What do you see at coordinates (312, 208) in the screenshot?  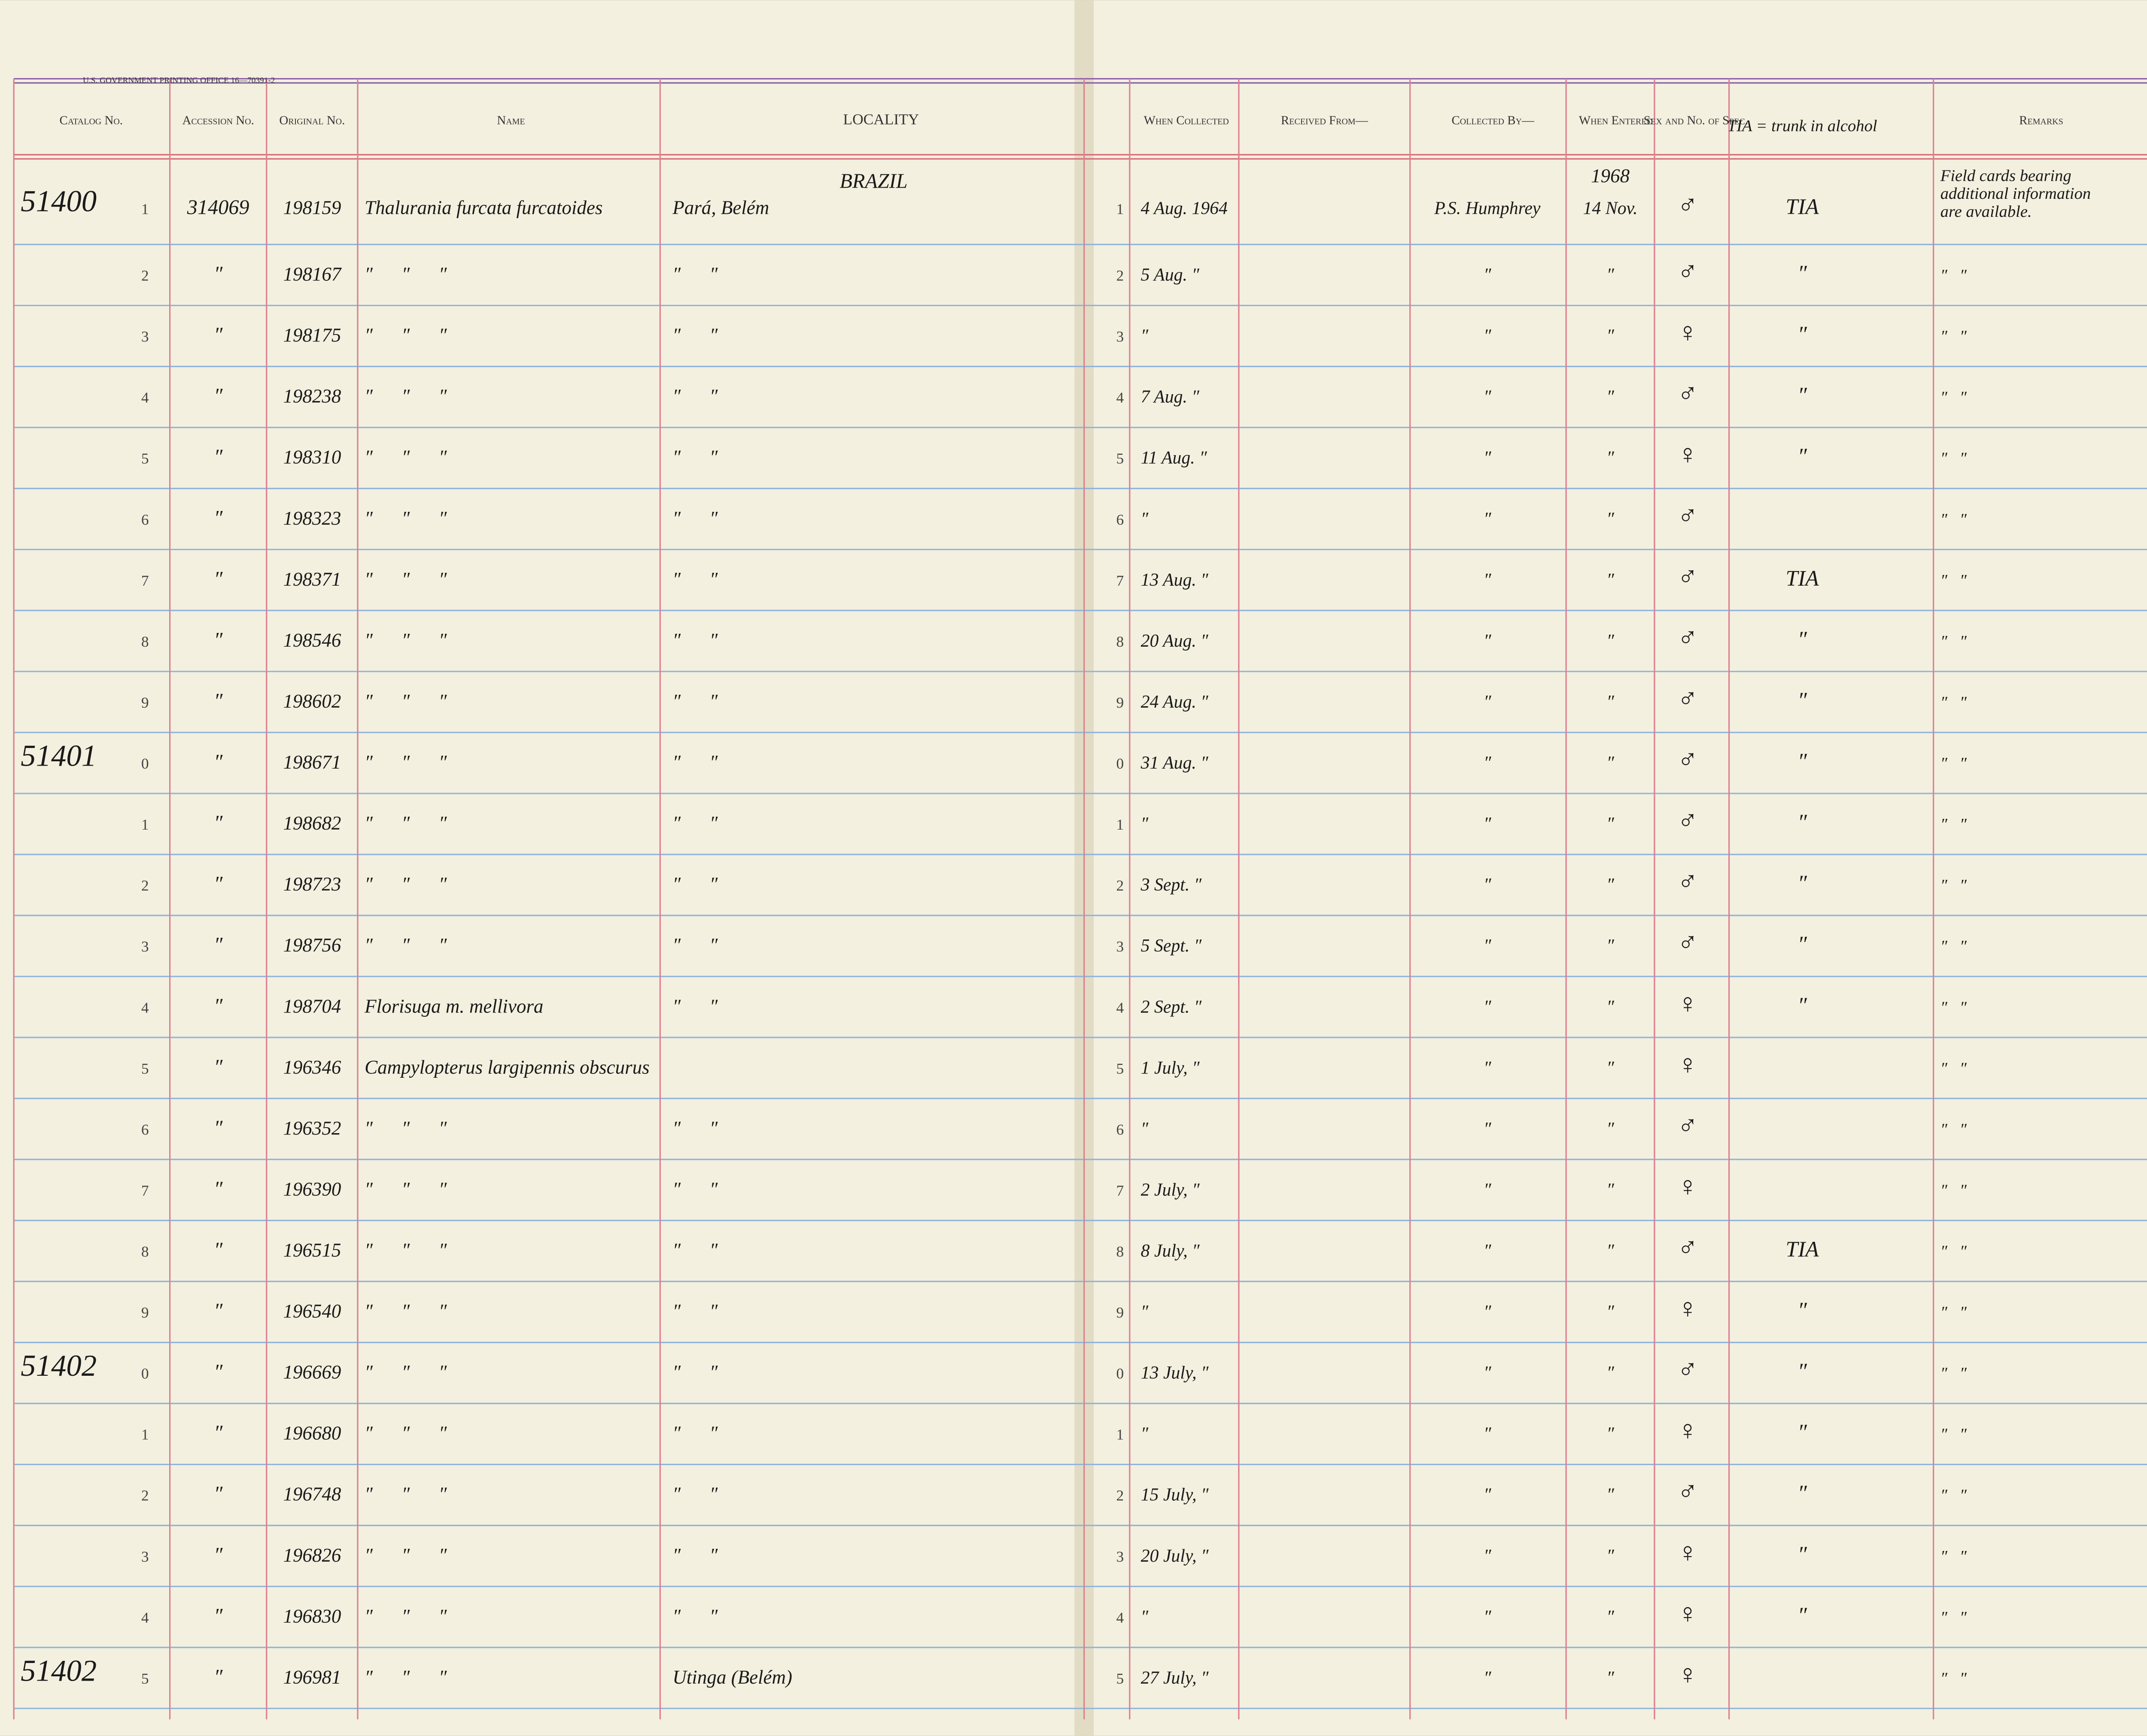 I see `original-no: 198159` at bounding box center [312, 208].